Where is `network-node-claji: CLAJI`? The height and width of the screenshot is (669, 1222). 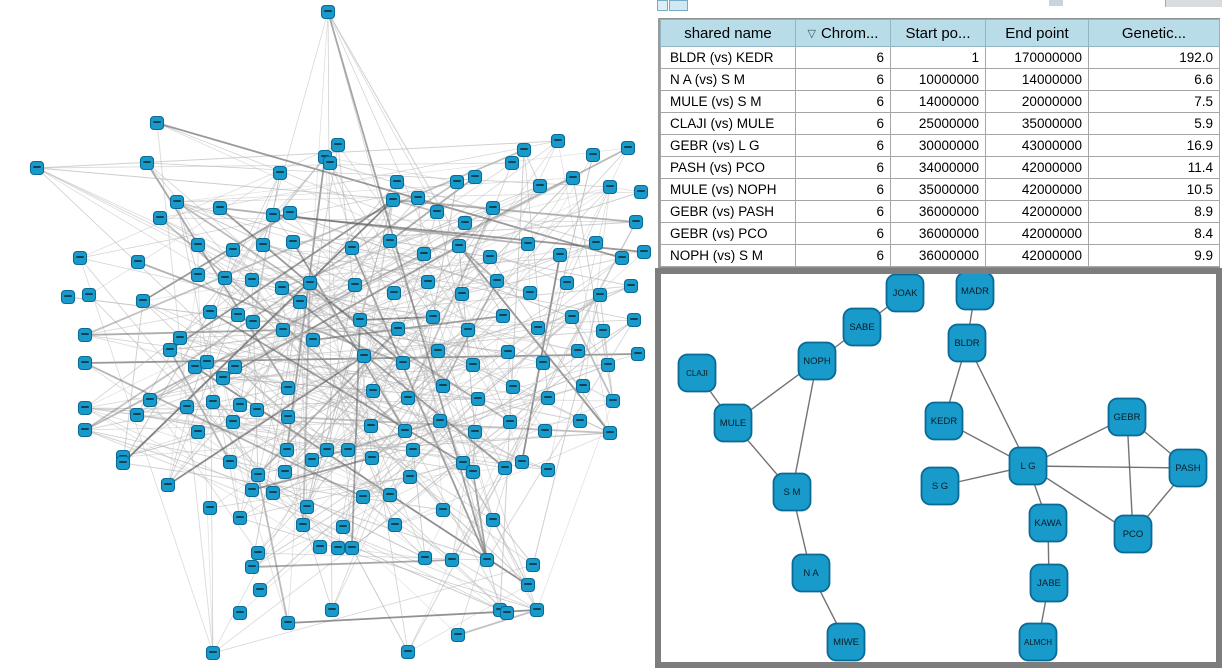
network-node-claji: CLAJI is located at coordinates (697, 373).